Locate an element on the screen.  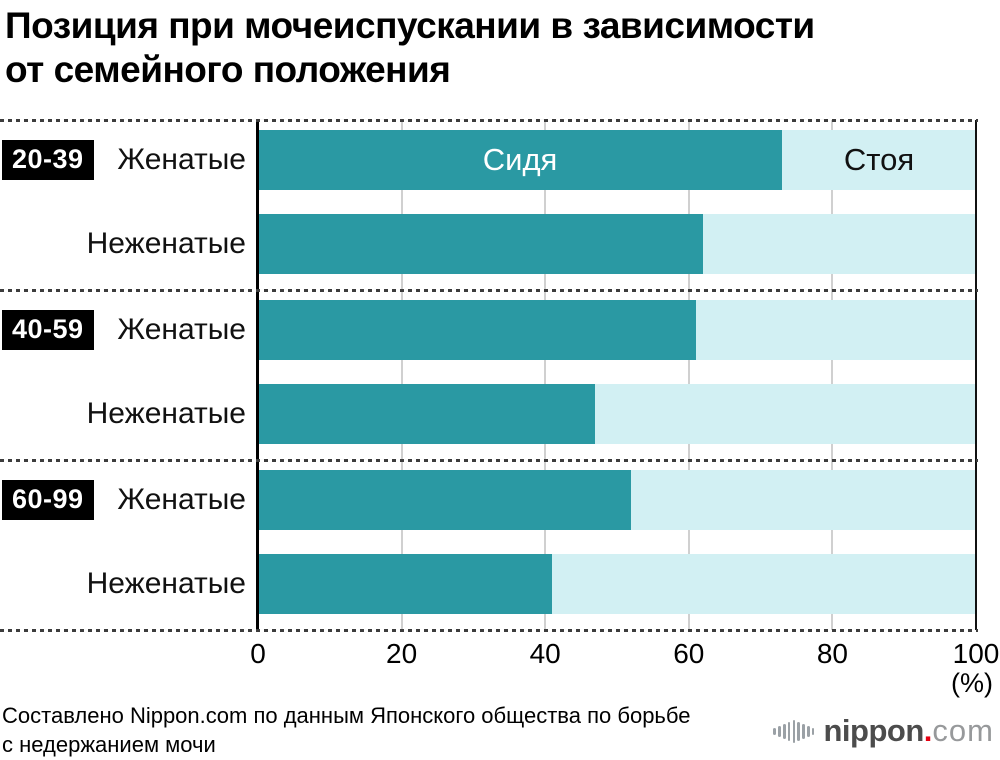
series-label-standing: Стоя is located at coordinates (879, 159).